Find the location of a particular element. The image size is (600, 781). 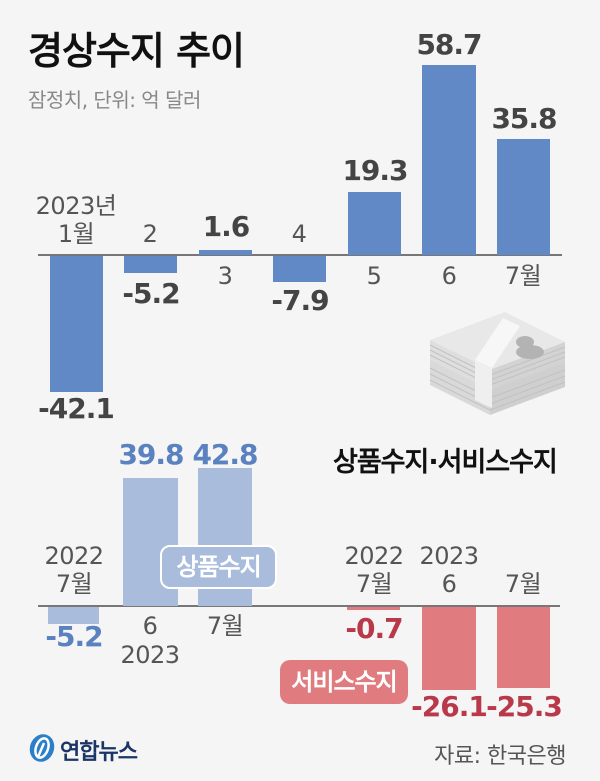

value-mar: 1.6 is located at coordinates (226, 226).